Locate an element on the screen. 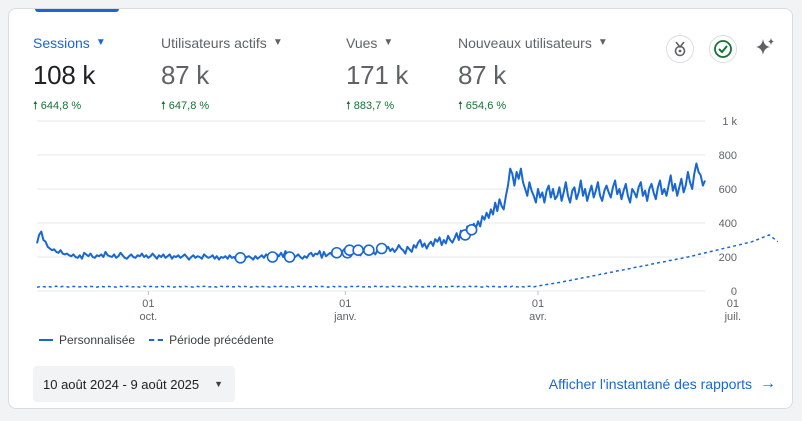 The width and height of the screenshot is (802, 421). check-circle-icon is located at coordinates (723, 49).